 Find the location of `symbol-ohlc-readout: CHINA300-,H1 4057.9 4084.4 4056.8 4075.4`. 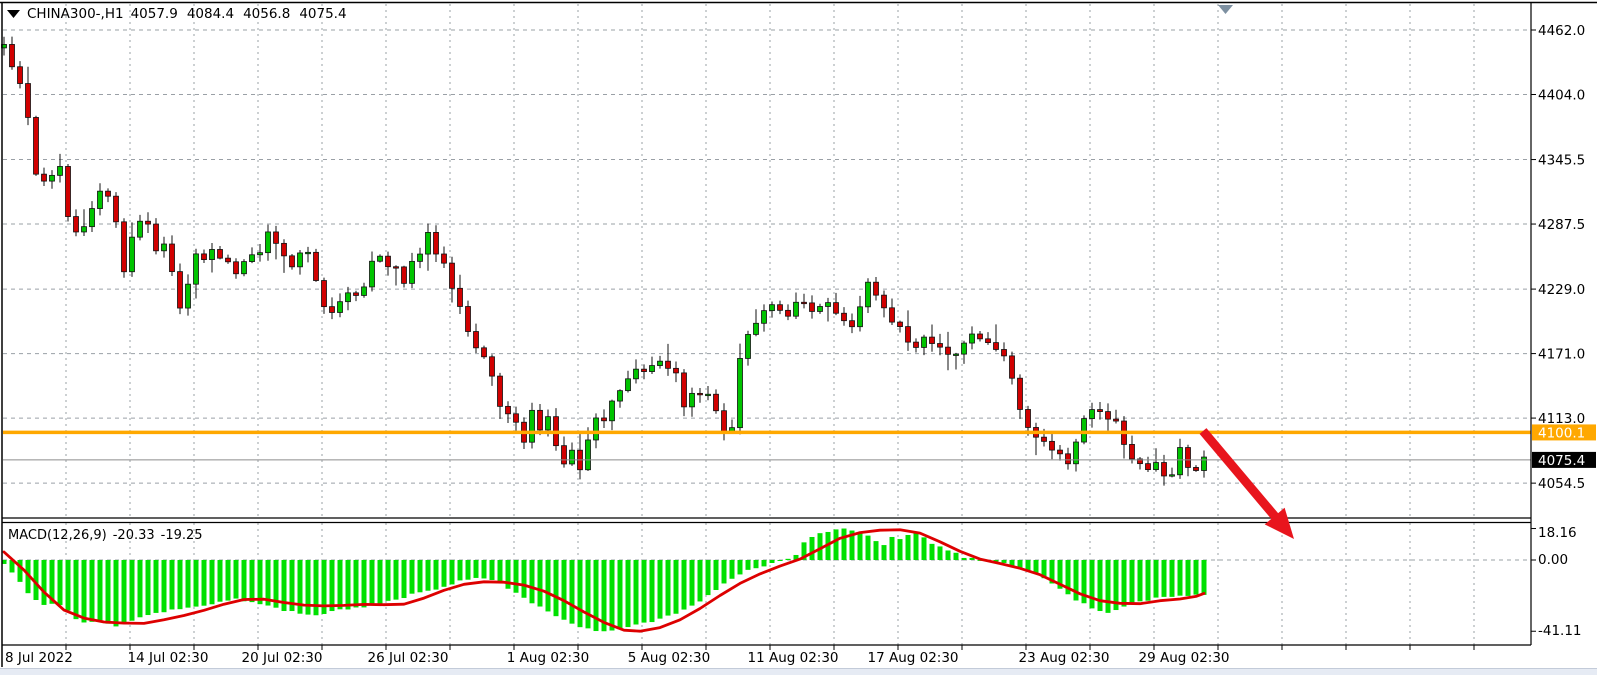

symbol-ohlc-readout: CHINA300-,H1 4057.9 4084.4 4056.8 4075.4 is located at coordinates (181, 14).